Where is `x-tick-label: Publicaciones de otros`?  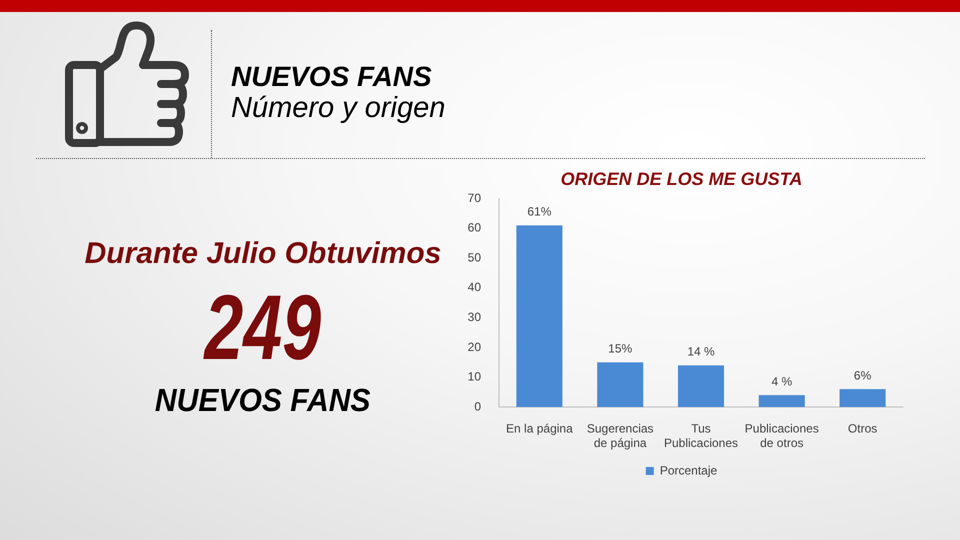
x-tick-label: Publicaciones de otros is located at coordinates (781, 436).